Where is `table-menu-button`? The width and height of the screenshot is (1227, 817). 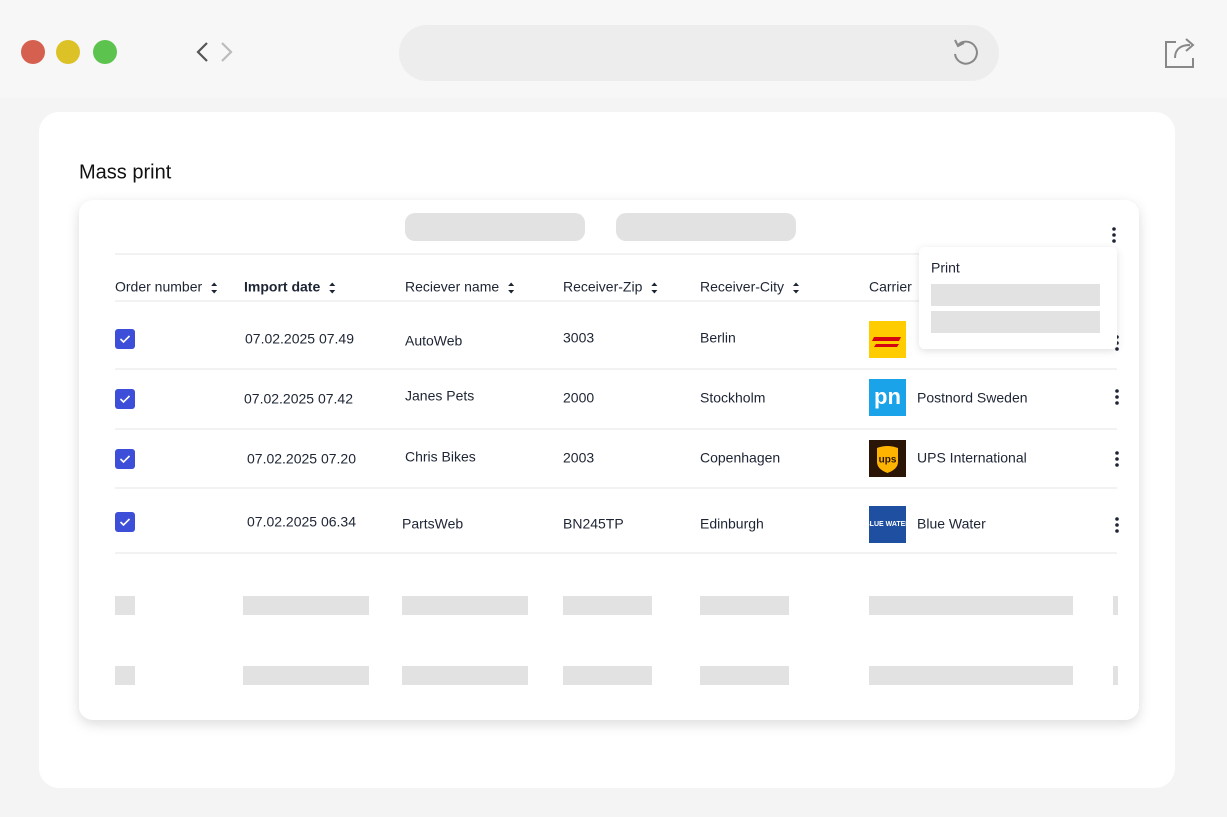 table-menu-button is located at coordinates (1114, 235).